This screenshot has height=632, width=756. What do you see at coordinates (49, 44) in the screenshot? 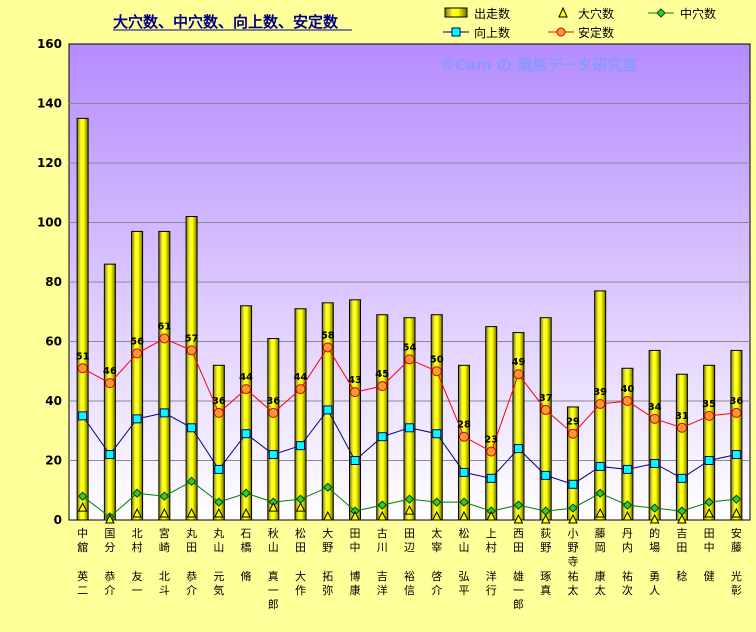
I see `y-tick-label: 160` at bounding box center [49, 44].